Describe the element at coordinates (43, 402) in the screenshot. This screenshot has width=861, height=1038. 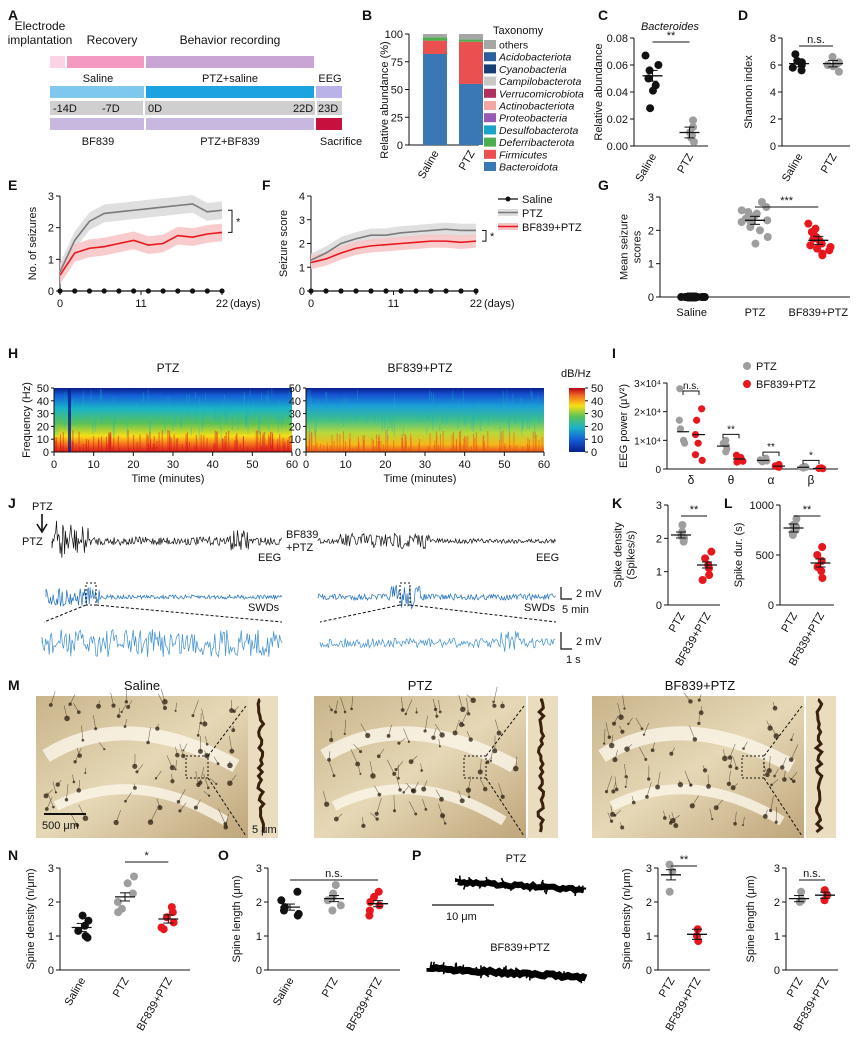
I see `y-tick-label: 40` at that location.